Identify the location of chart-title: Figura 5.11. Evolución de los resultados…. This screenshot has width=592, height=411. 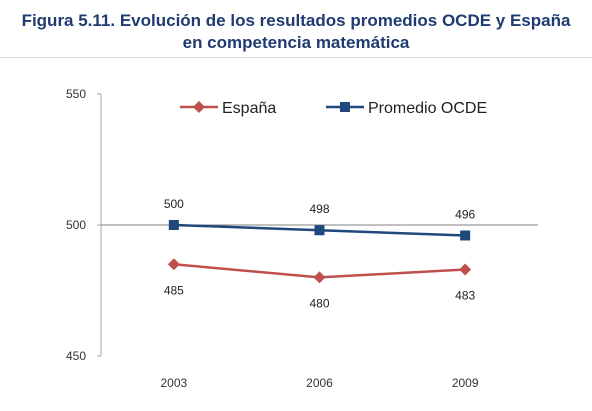
(296, 32).